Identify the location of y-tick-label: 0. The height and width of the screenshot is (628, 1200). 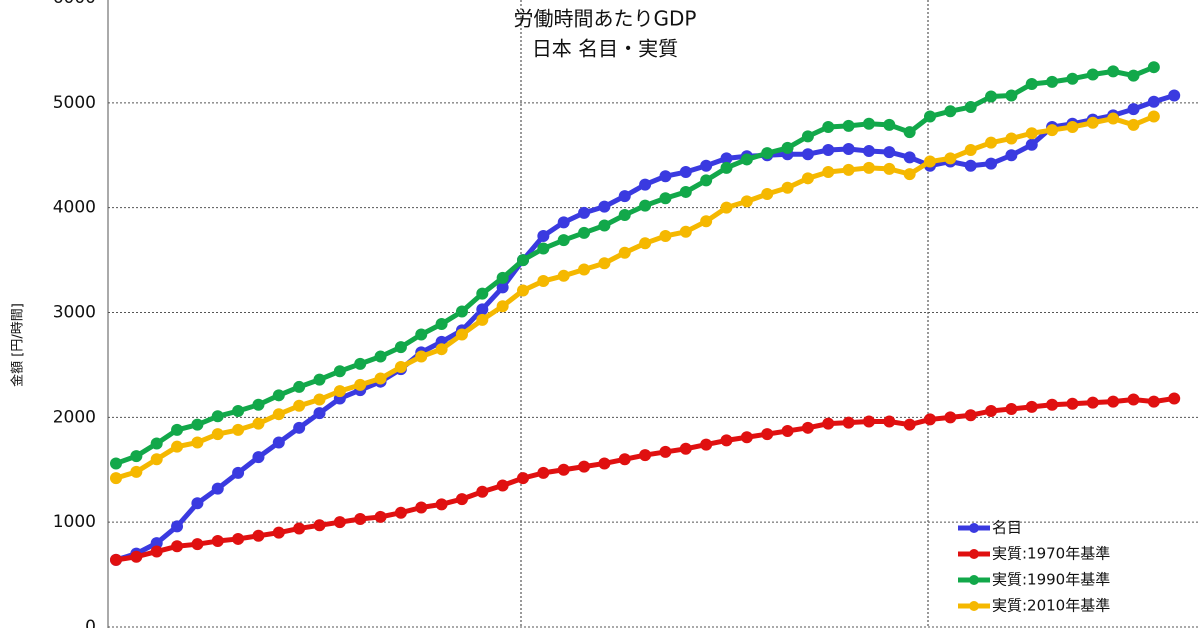
(90, 622).